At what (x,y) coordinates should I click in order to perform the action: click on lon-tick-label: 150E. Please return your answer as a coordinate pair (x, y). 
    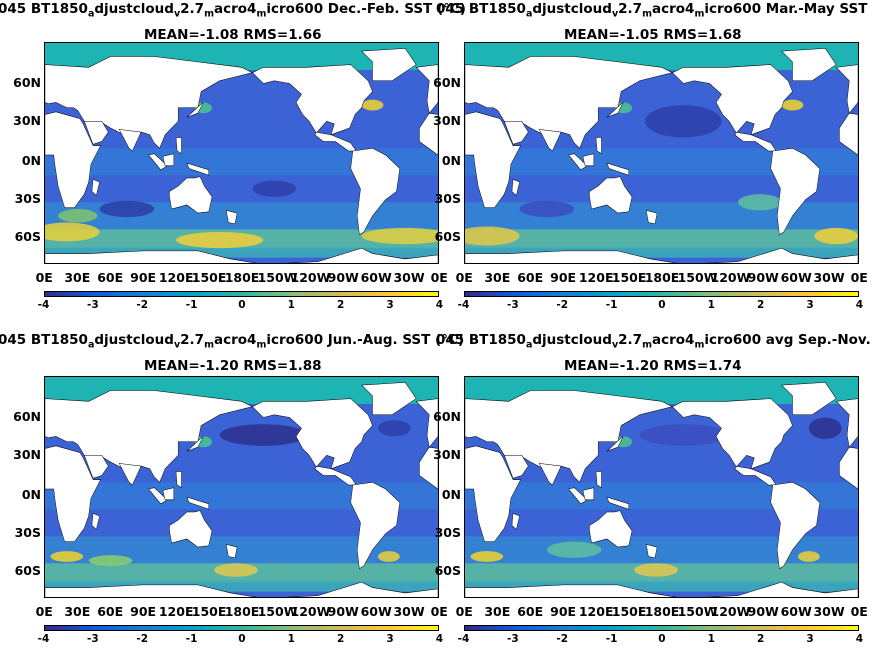
    Looking at the image, I should click on (629, 277).